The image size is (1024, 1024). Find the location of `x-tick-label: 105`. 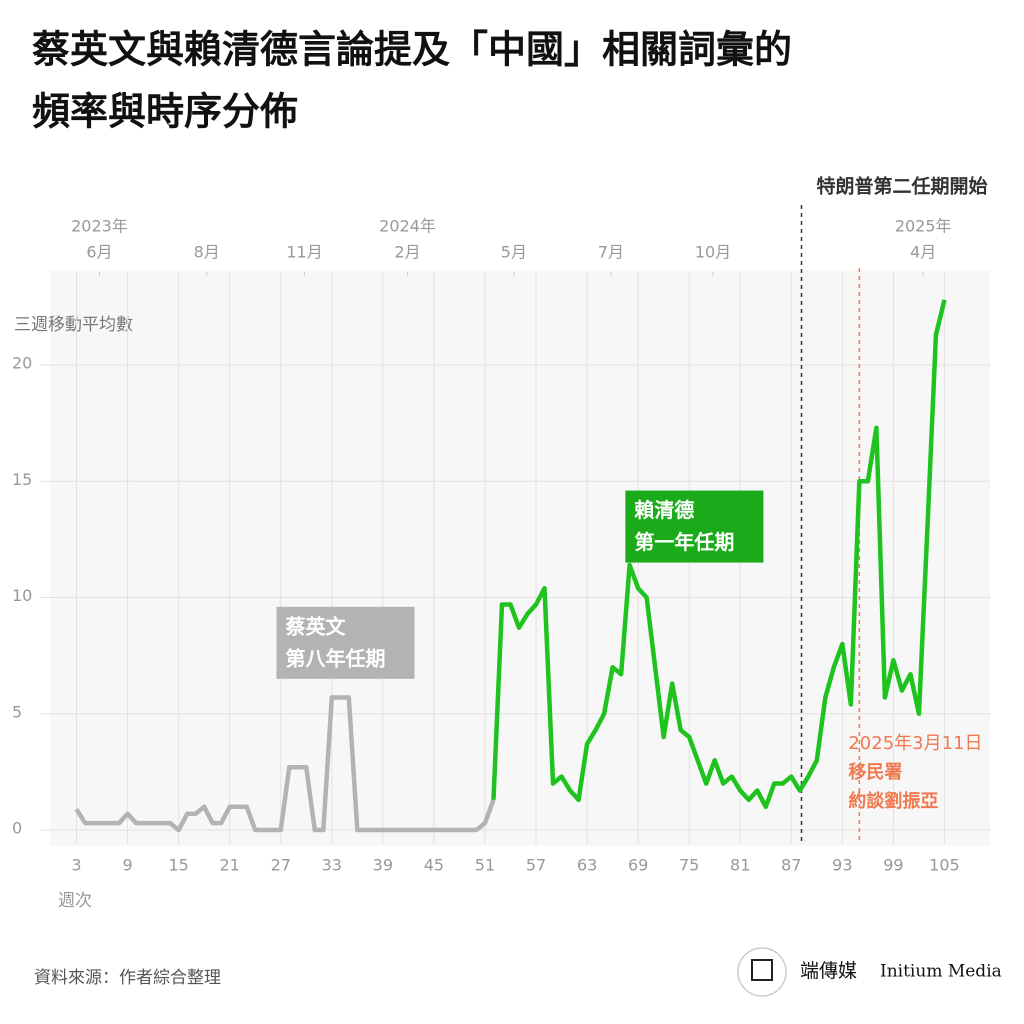

x-tick-label: 105 is located at coordinates (944, 865).